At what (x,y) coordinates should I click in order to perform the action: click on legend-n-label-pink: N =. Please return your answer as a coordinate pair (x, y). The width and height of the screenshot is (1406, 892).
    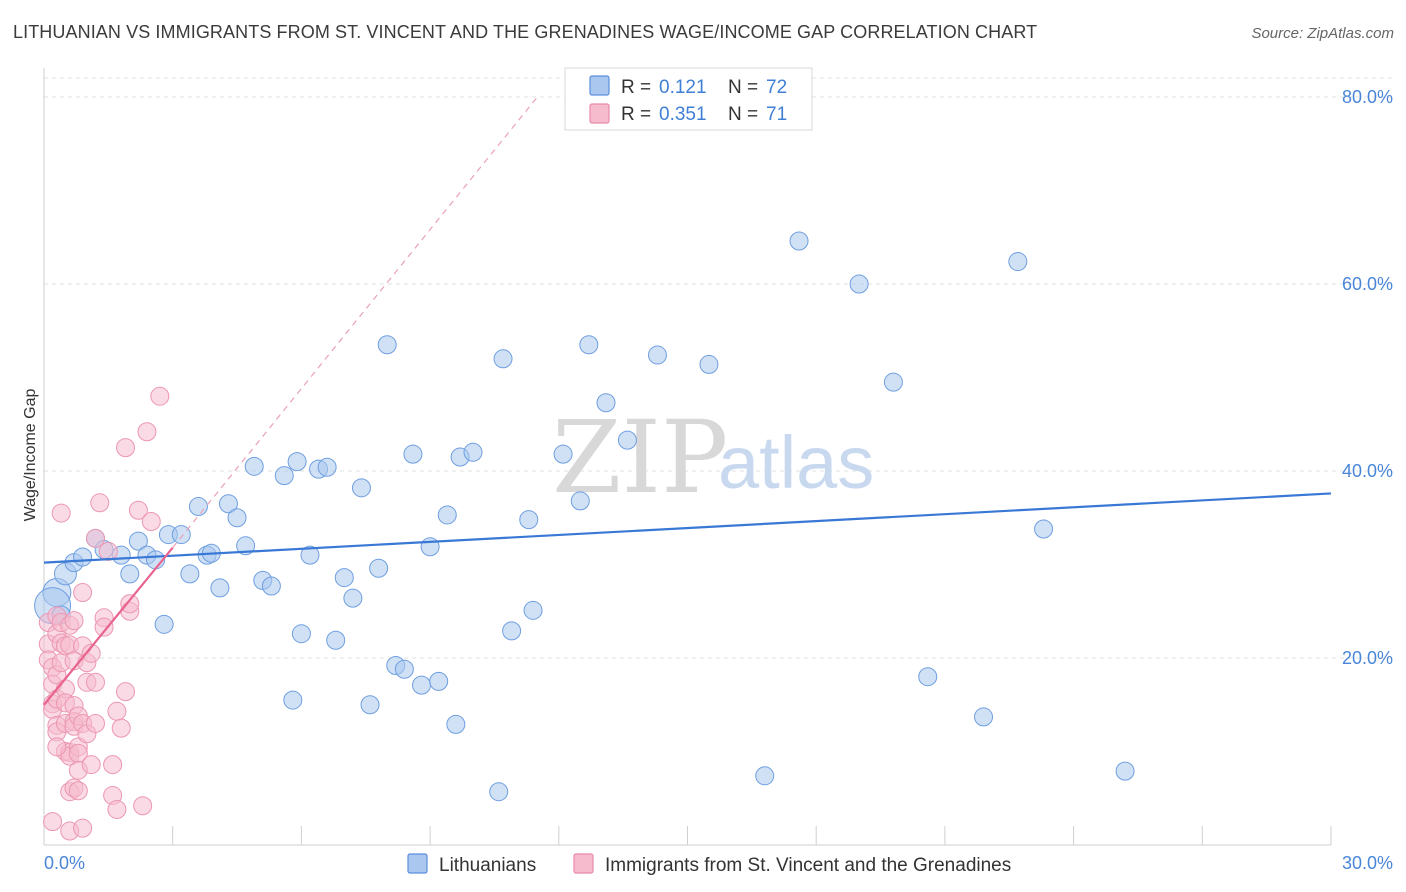
    Looking at the image, I should click on (743, 114).